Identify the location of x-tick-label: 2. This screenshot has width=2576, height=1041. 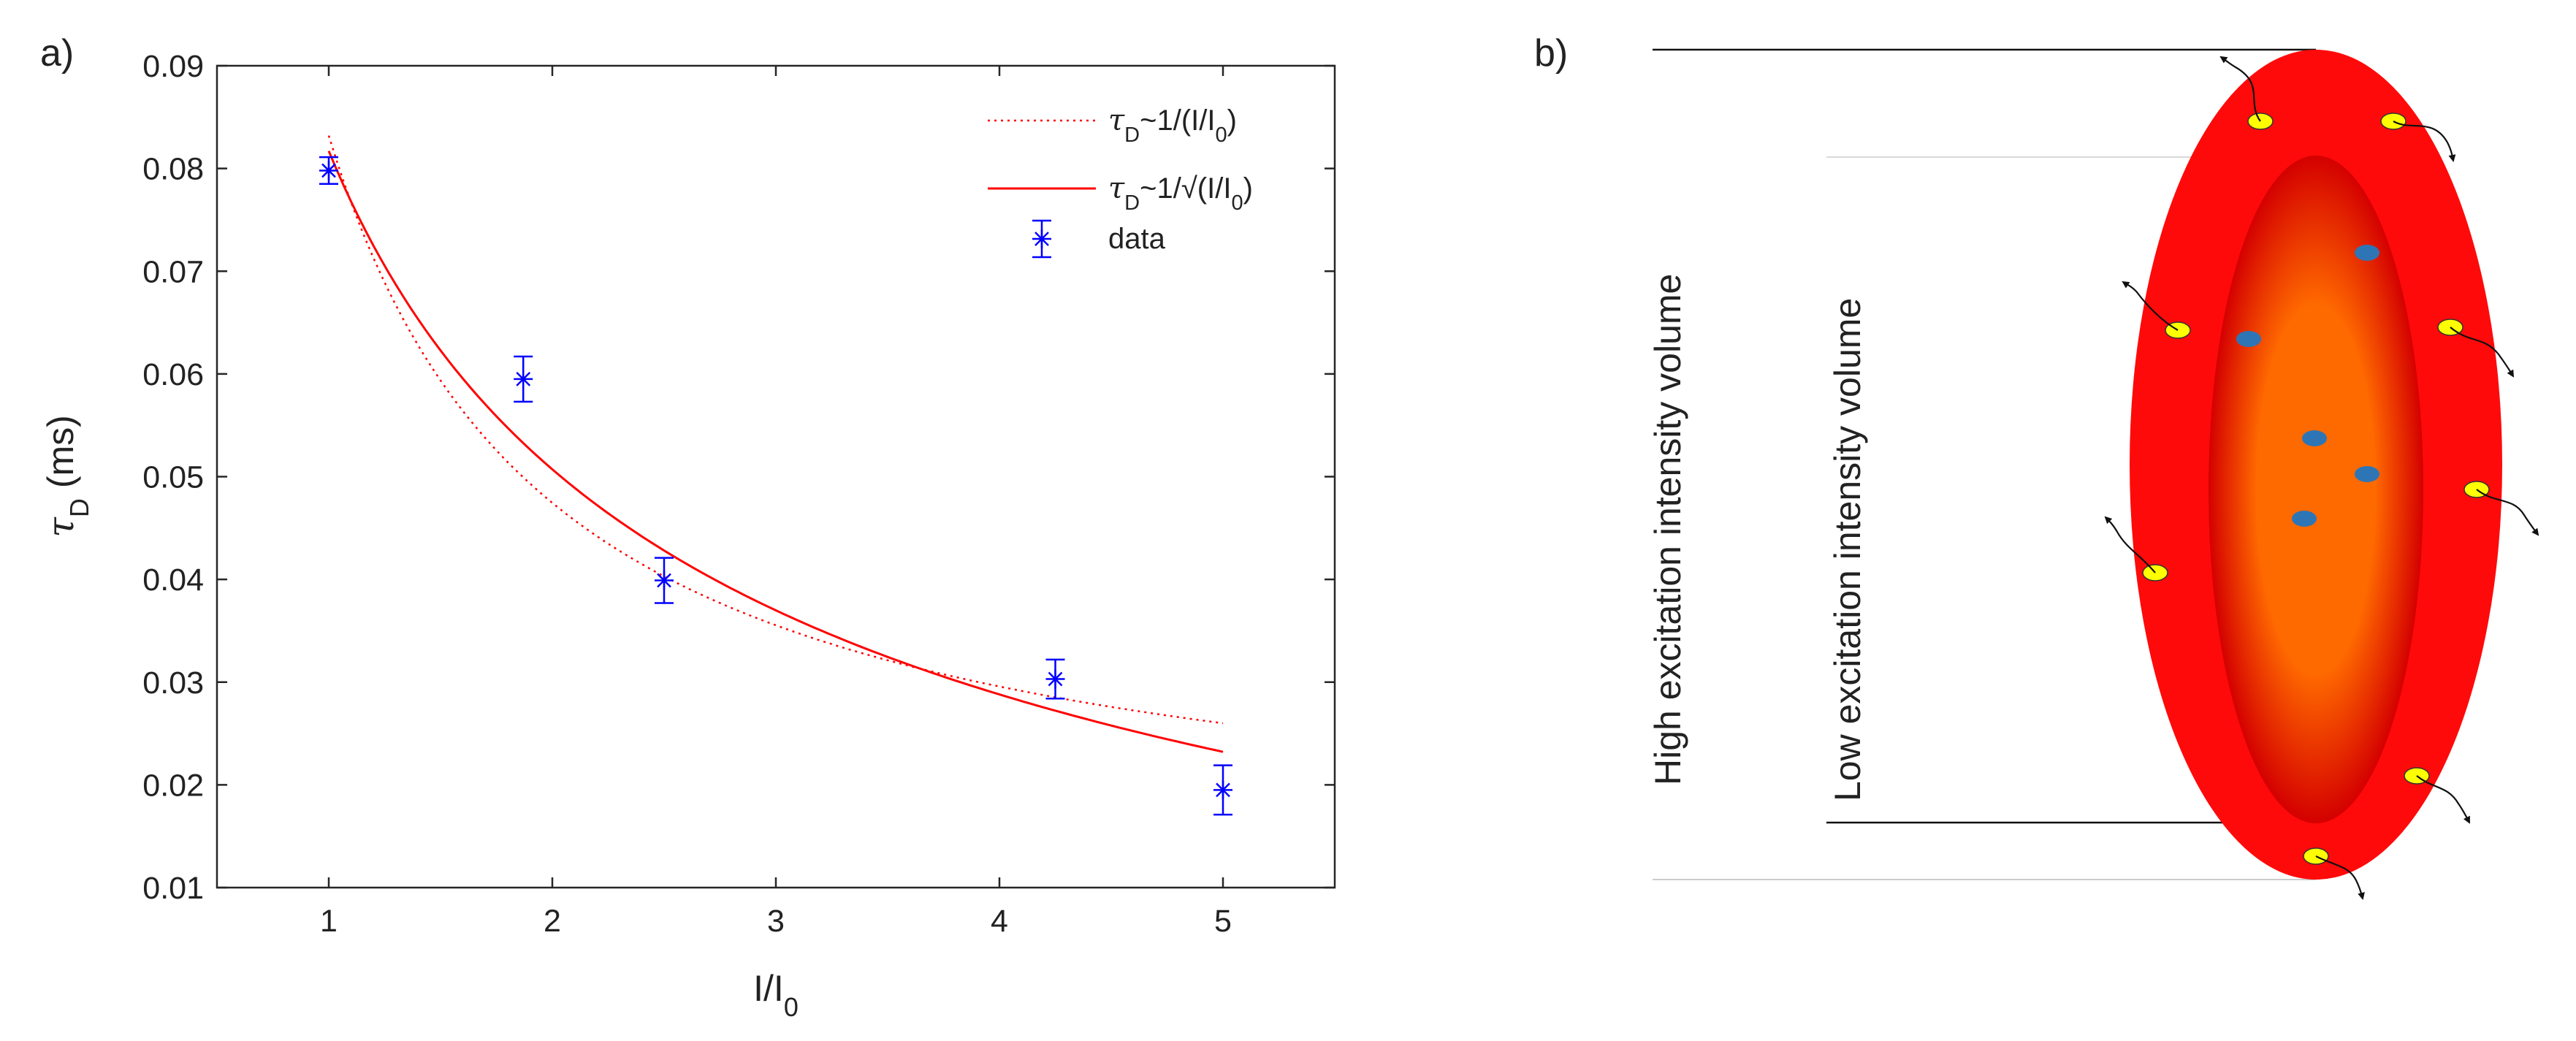
(552, 921).